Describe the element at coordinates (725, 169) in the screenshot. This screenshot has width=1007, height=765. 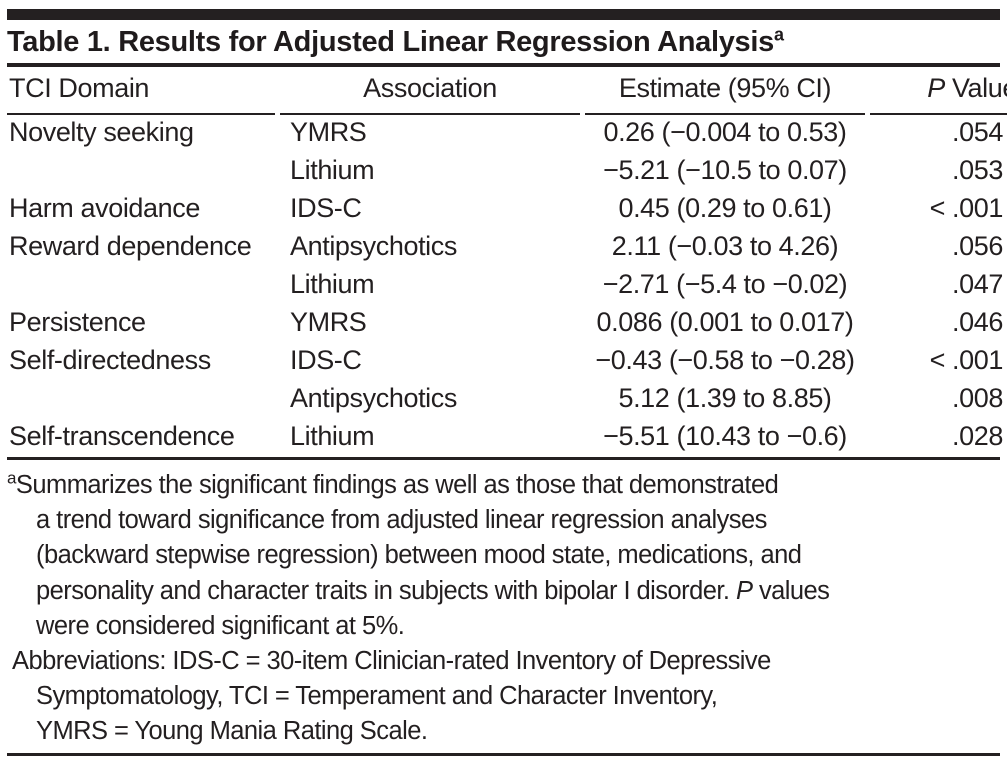
I see `cell-estimate: −5.21 (−10.5 to 0.07)` at that location.